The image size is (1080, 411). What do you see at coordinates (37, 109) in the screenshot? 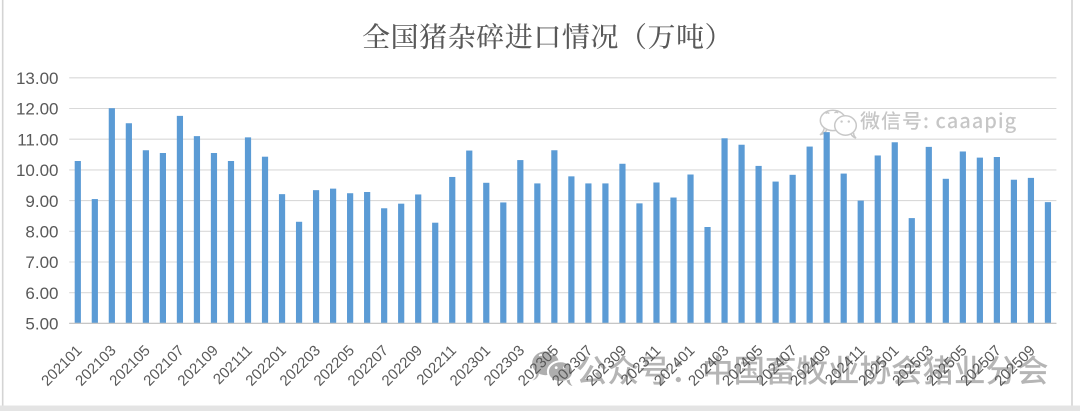
I see `svg-text: 12.00` at bounding box center [37, 109].